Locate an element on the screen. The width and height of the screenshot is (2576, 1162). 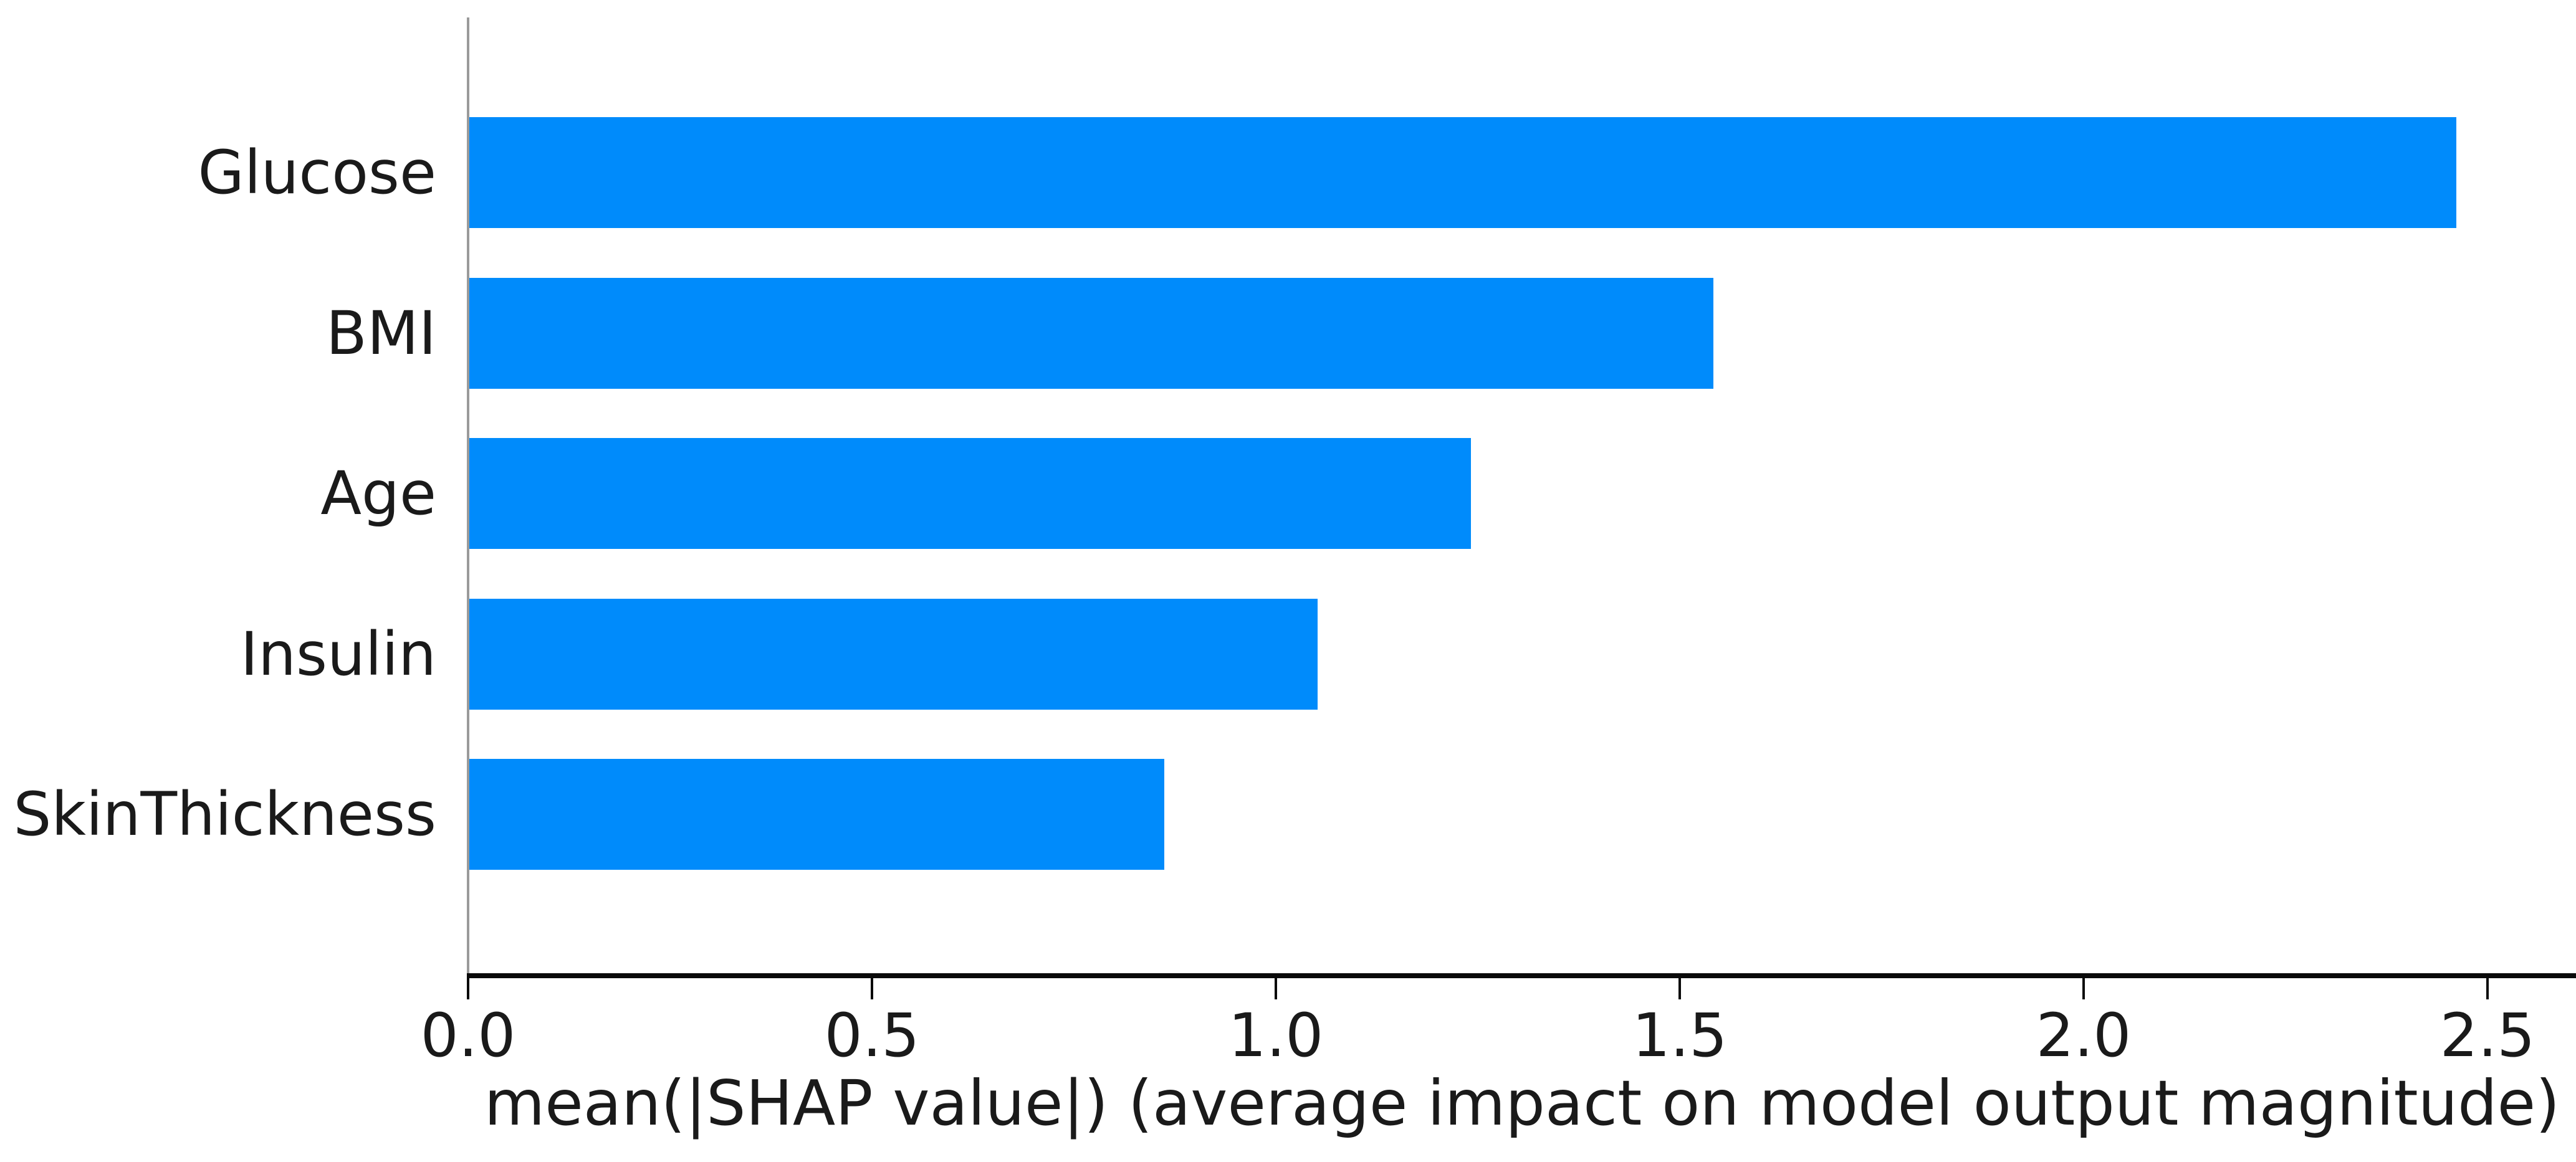
bar-insulin is located at coordinates (894, 655).